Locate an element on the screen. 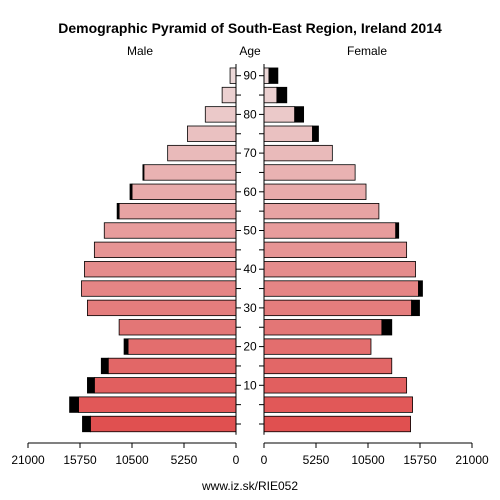 This screenshot has width=500, height=500. age-tick-label: 40 is located at coordinates (250, 269).